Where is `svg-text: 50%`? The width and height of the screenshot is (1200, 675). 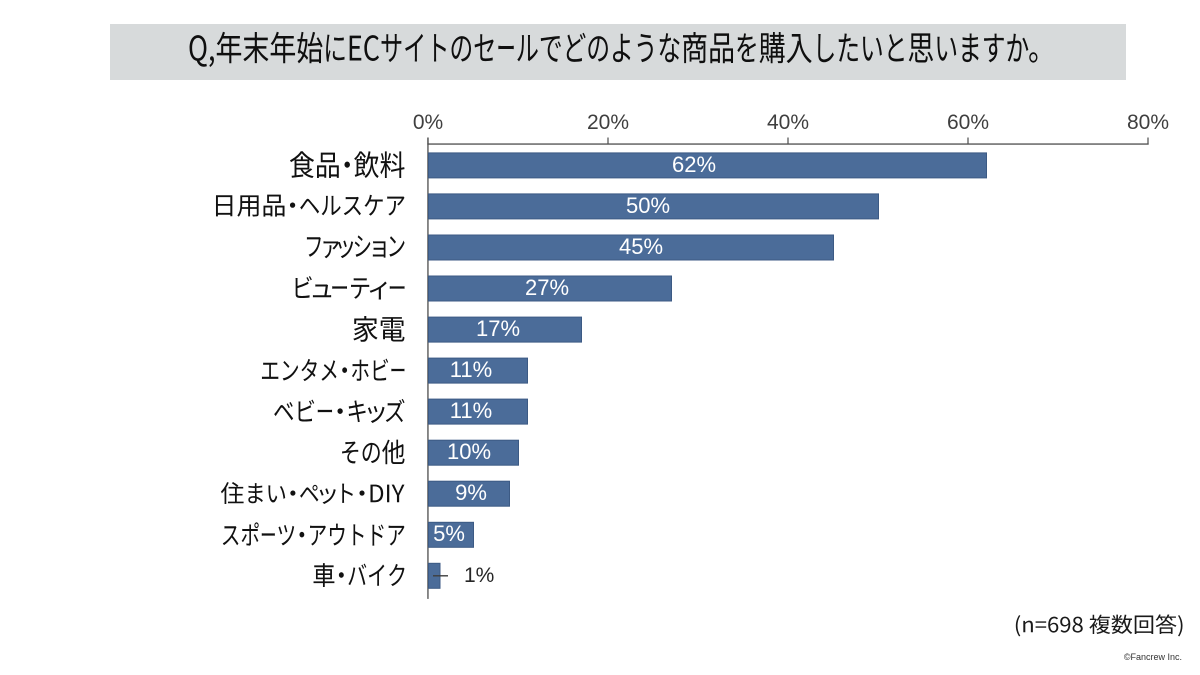
svg-text: 50% is located at coordinates (648, 205).